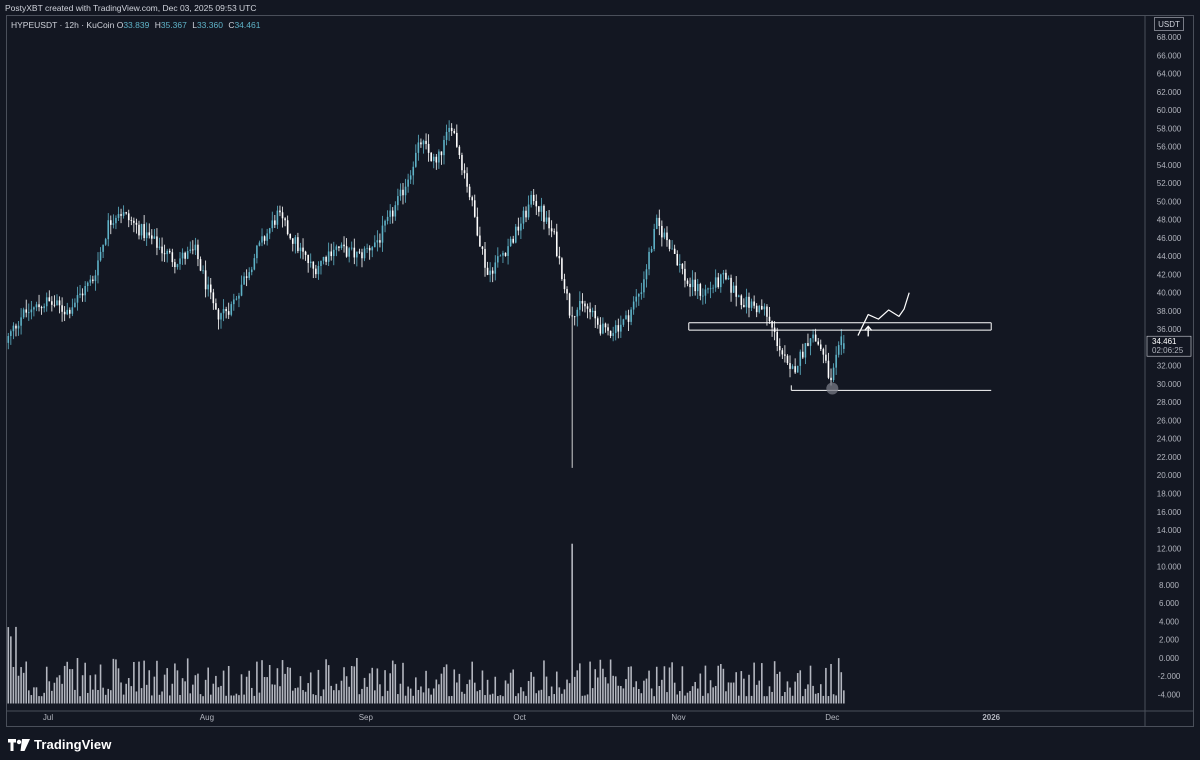 This screenshot has width=1200, height=760. What do you see at coordinates (63, 25) in the screenshot?
I see `symbol-name: HYPEUSDT · 12h · KuCoin` at bounding box center [63, 25].